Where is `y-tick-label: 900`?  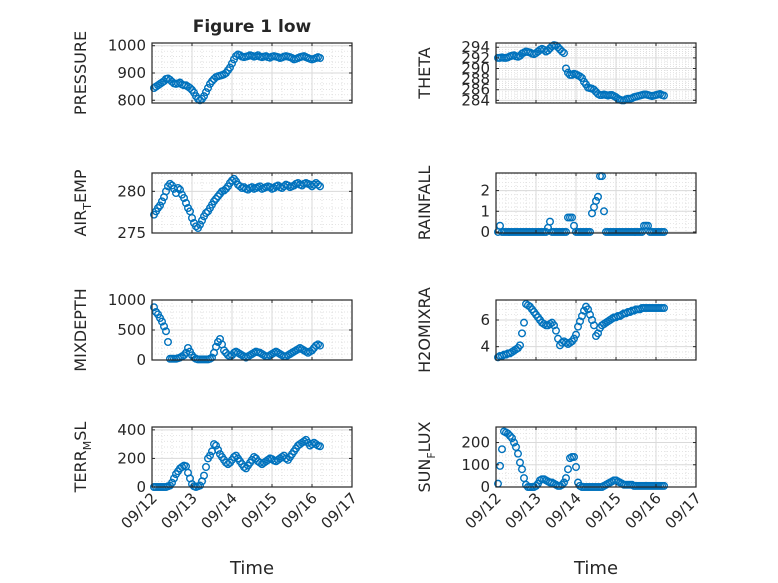 y-tick-label: 900 is located at coordinates (131, 73).